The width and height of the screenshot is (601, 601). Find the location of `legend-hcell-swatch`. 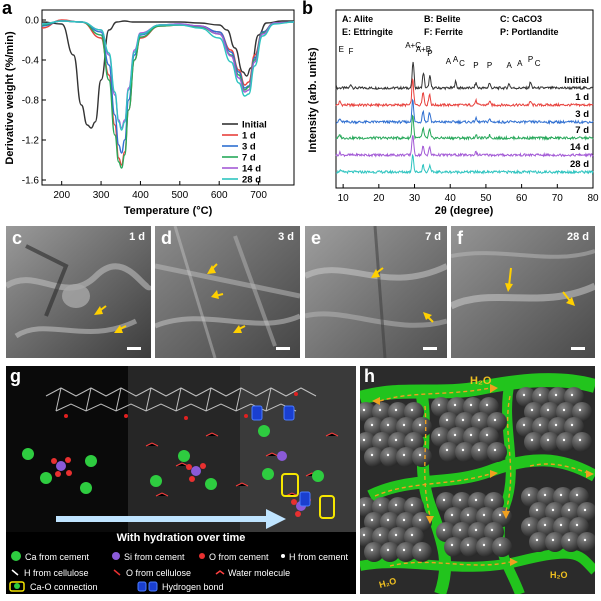

legend-hcell-swatch is located at coordinates (15, 572).